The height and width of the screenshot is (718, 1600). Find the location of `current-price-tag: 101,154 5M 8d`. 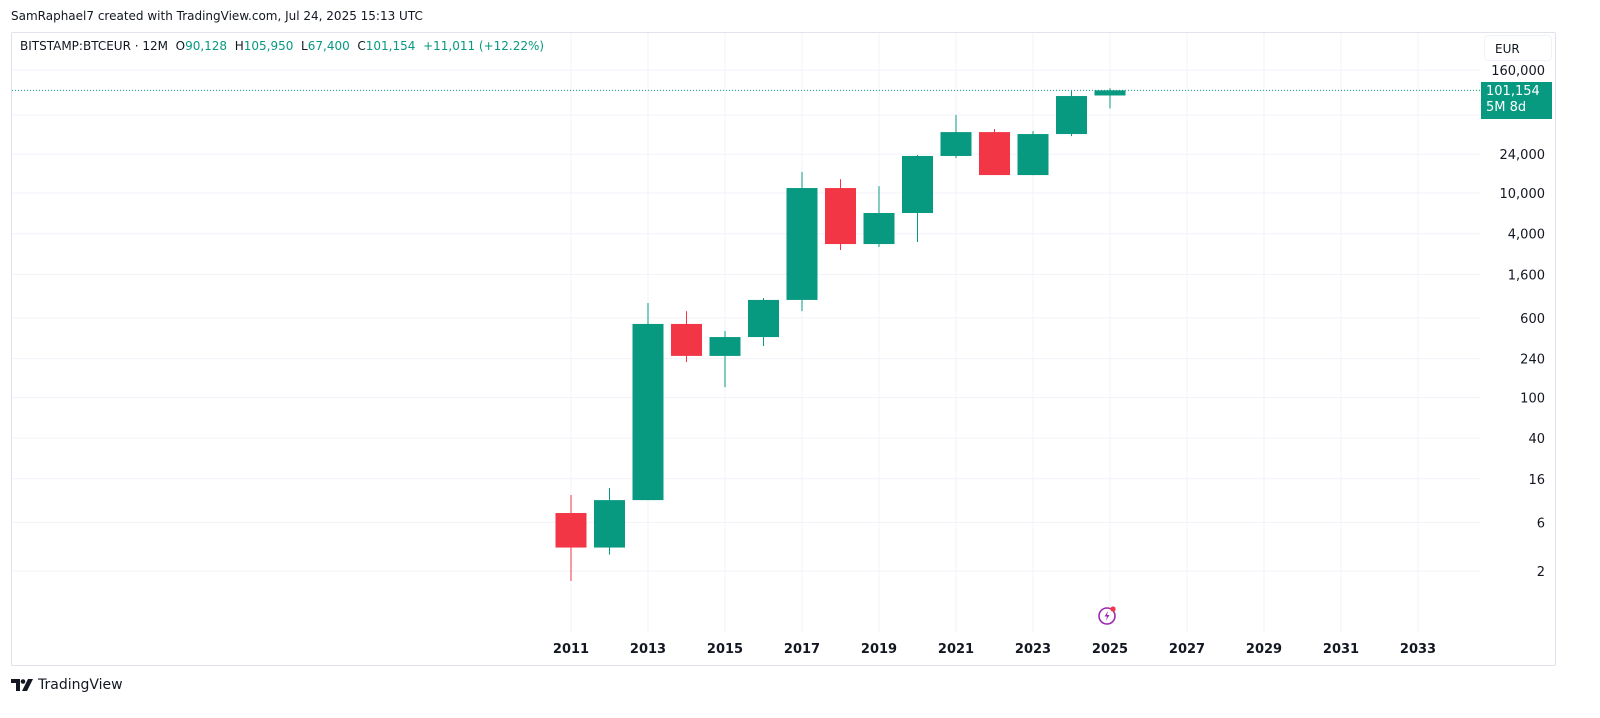

current-price-tag: 101,154 5M 8d is located at coordinates (1516, 100).